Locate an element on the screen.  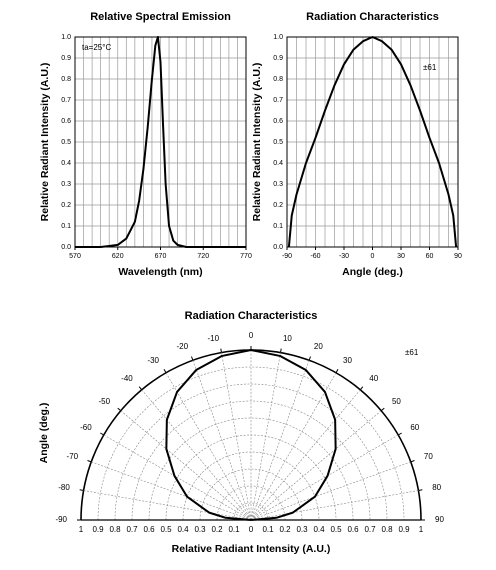
r-tick-label: 0.3 is located at coordinates (302, 529).